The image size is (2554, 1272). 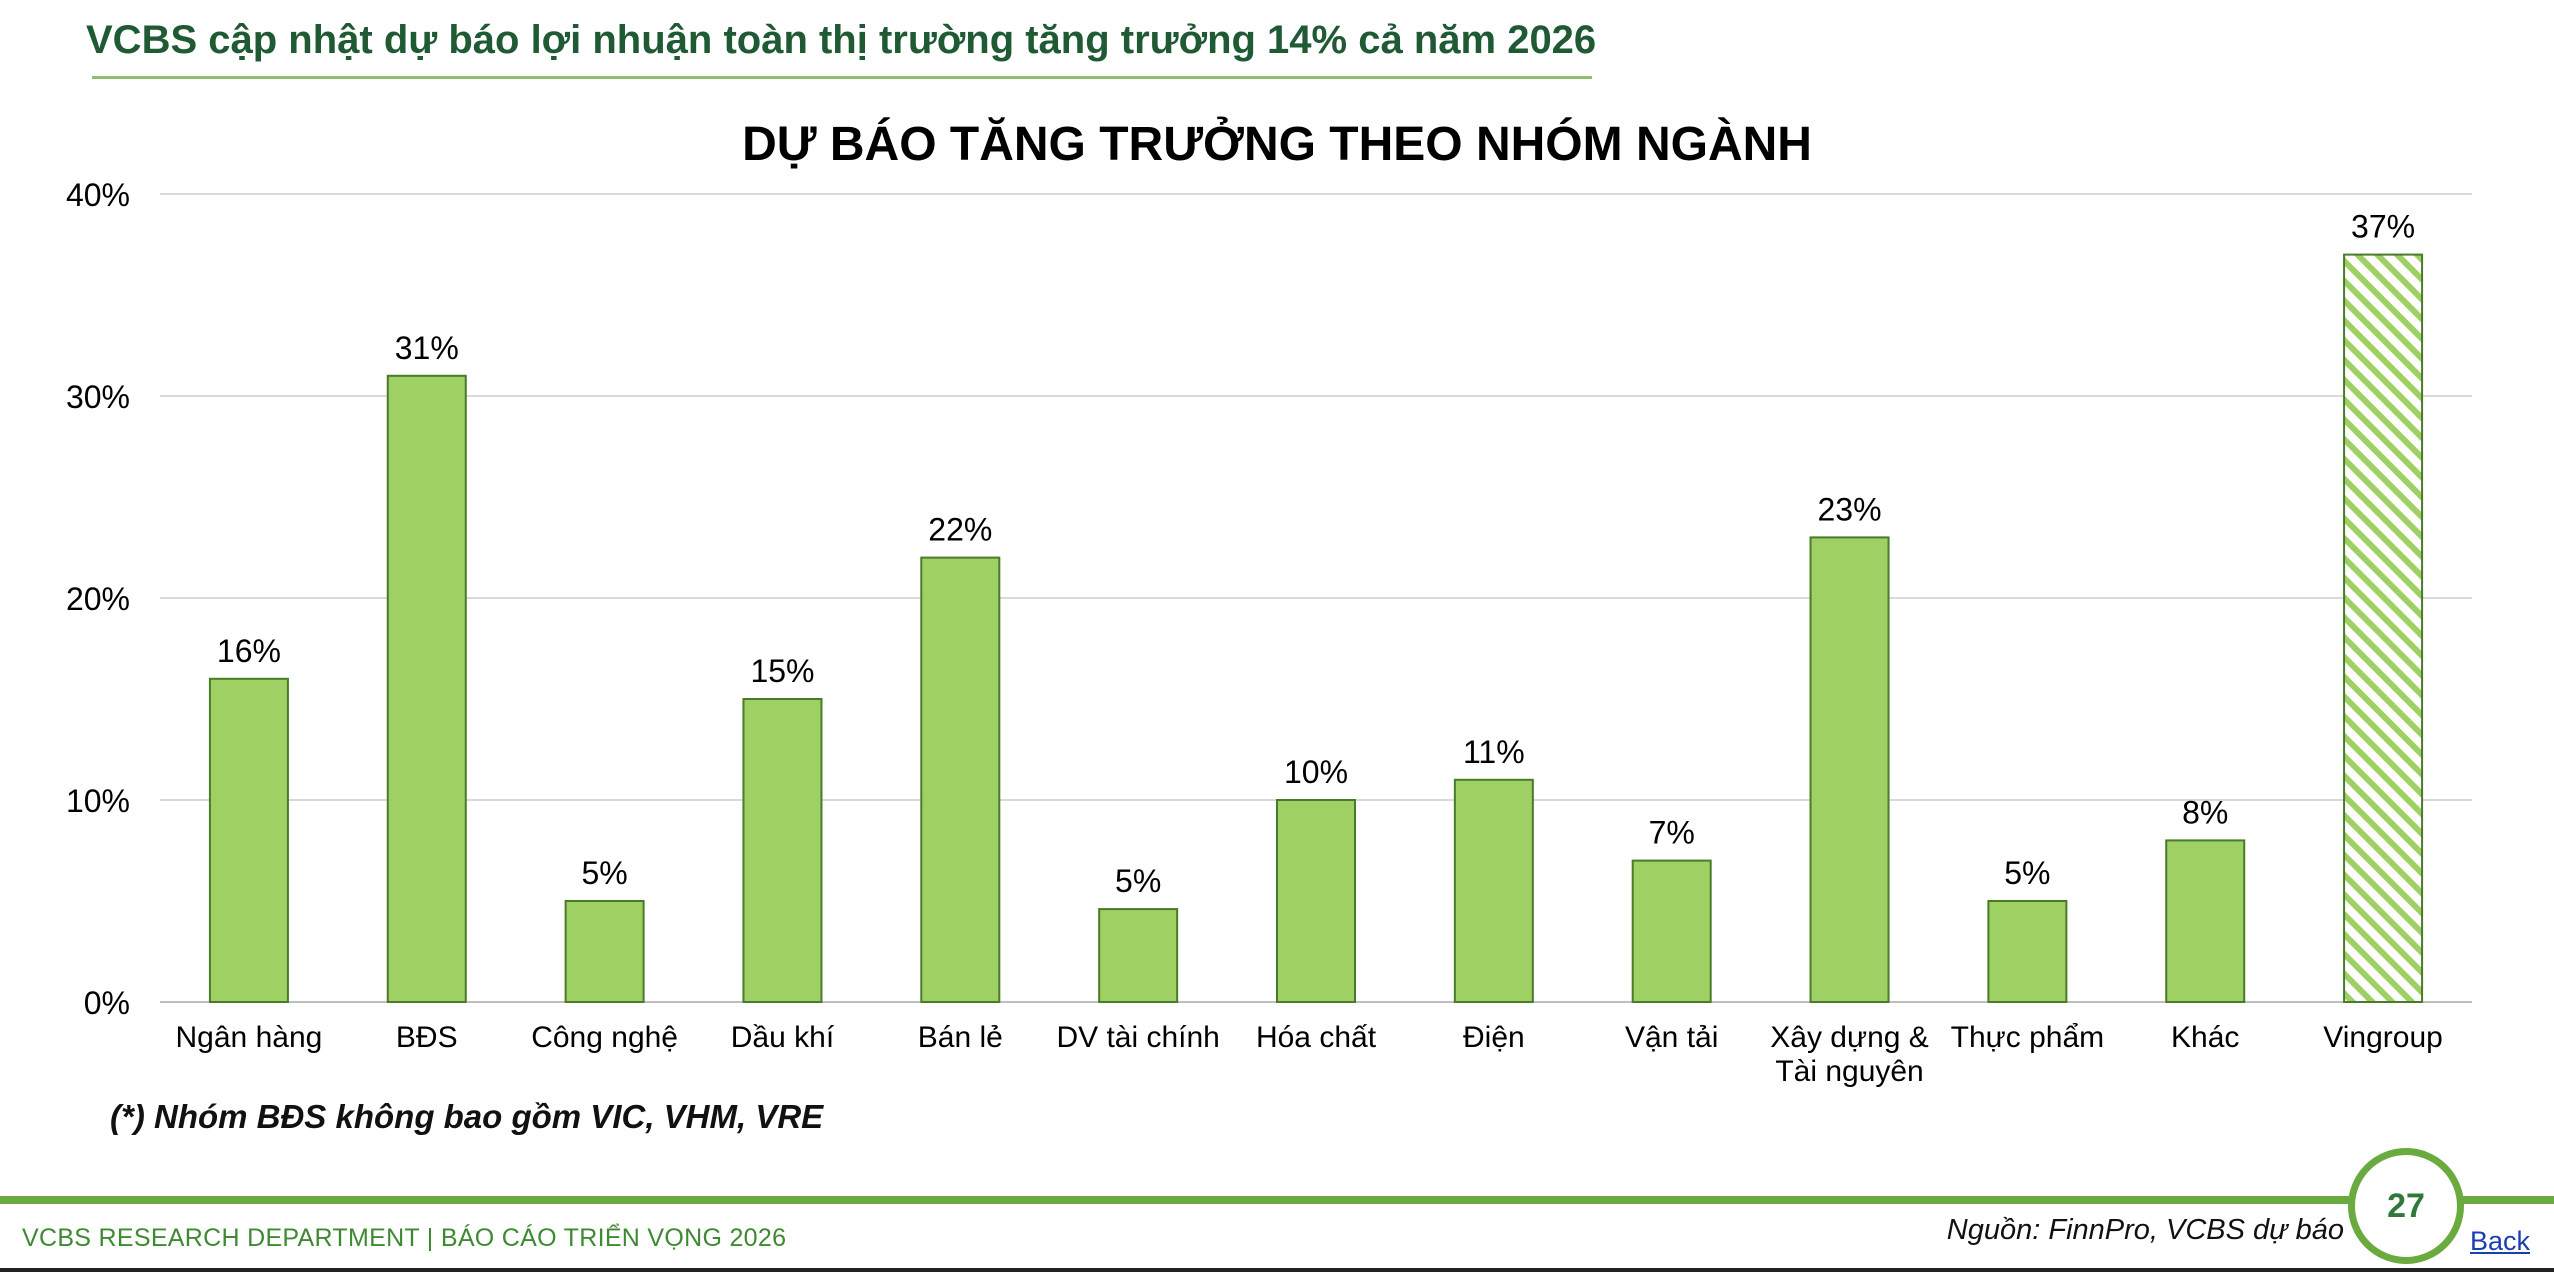 What do you see at coordinates (427, 348) in the screenshot?
I see `data-label: 31%` at bounding box center [427, 348].